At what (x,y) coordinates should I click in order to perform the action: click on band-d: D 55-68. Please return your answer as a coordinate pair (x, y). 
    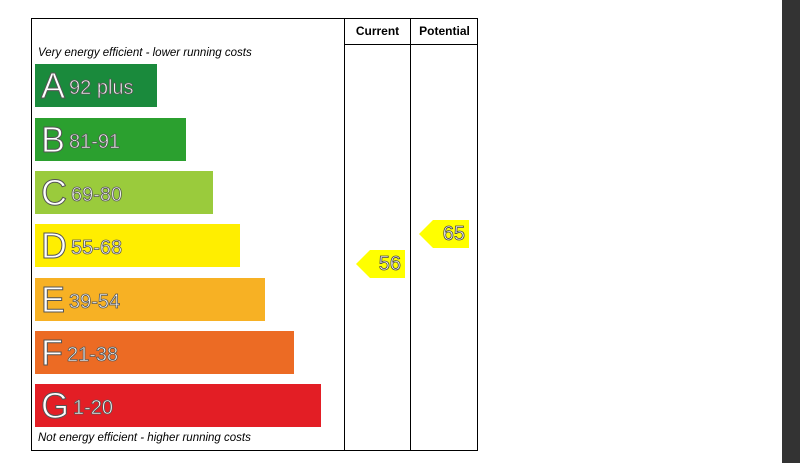
    Looking at the image, I should click on (137, 245).